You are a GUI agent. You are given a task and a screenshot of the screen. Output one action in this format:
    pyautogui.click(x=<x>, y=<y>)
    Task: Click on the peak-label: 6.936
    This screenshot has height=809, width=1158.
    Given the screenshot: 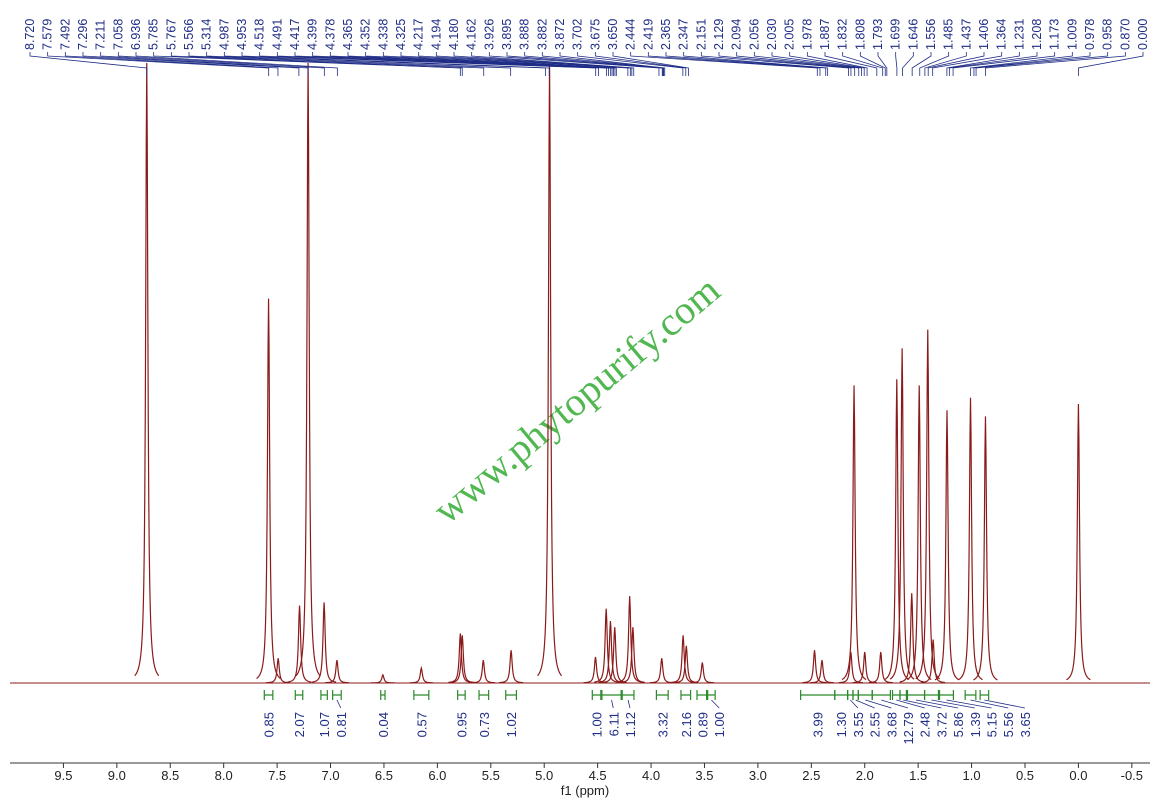 What is the action you would take?
    pyautogui.click(x=136, y=34)
    